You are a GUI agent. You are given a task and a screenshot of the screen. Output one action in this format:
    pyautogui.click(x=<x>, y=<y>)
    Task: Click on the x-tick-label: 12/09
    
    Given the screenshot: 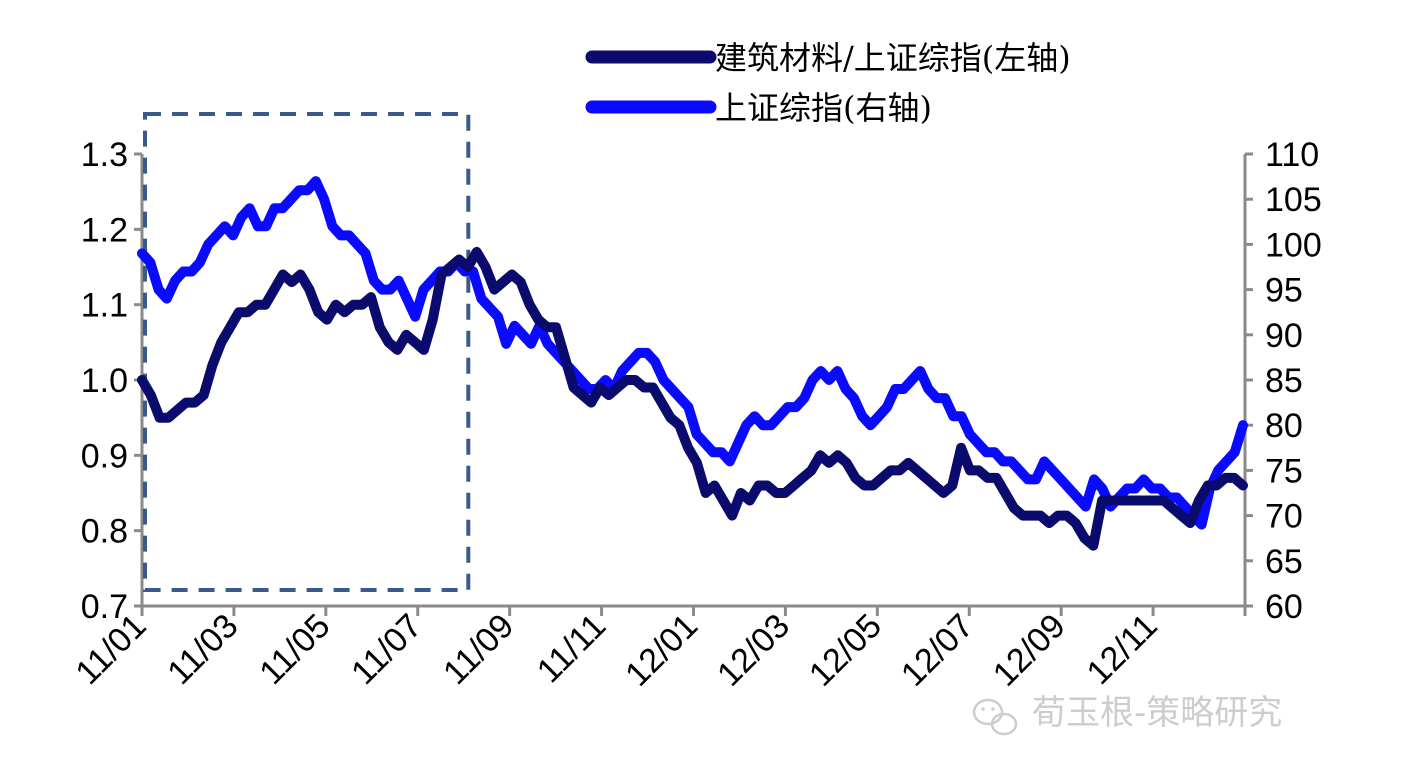 What is the action you would take?
    pyautogui.click(x=1029, y=650)
    